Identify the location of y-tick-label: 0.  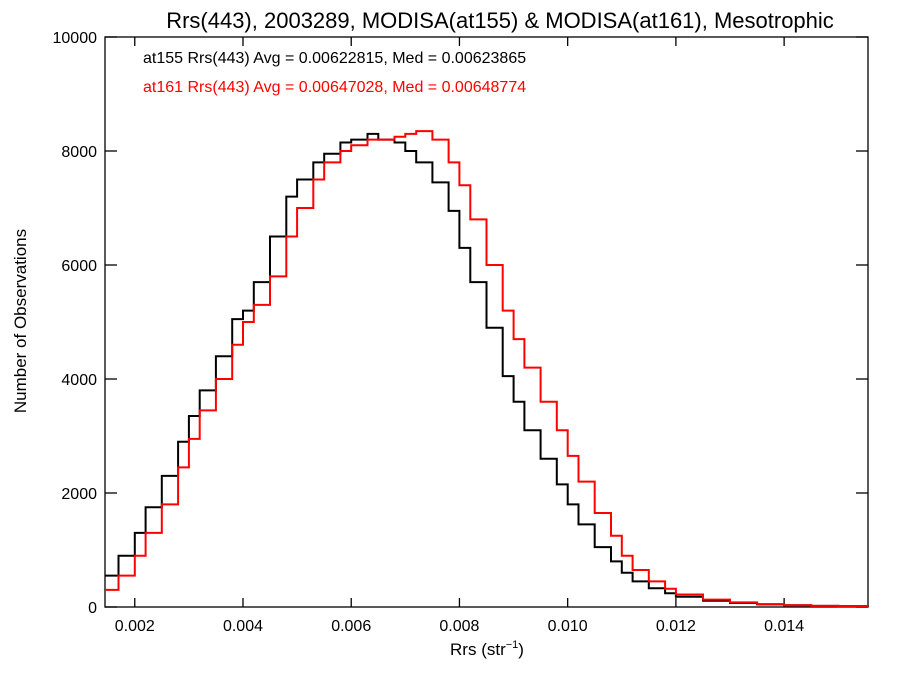
(92, 608).